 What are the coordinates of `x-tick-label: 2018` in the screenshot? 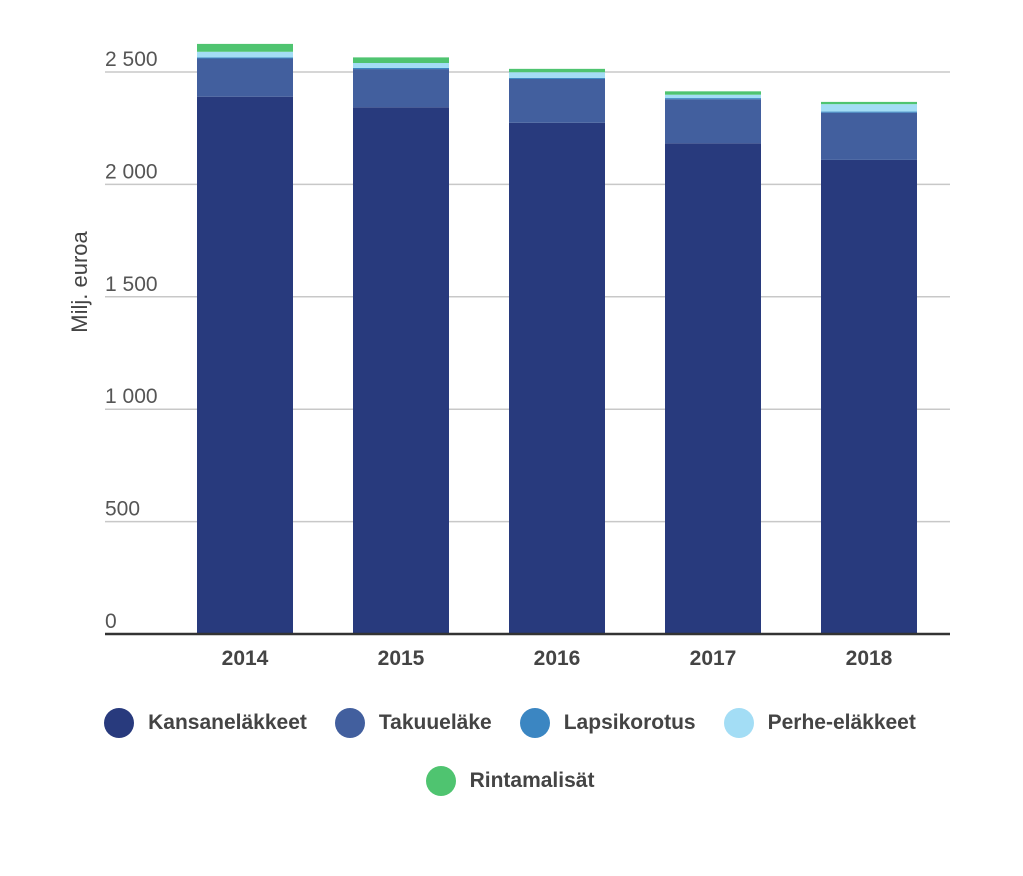 It's located at (869, 658).